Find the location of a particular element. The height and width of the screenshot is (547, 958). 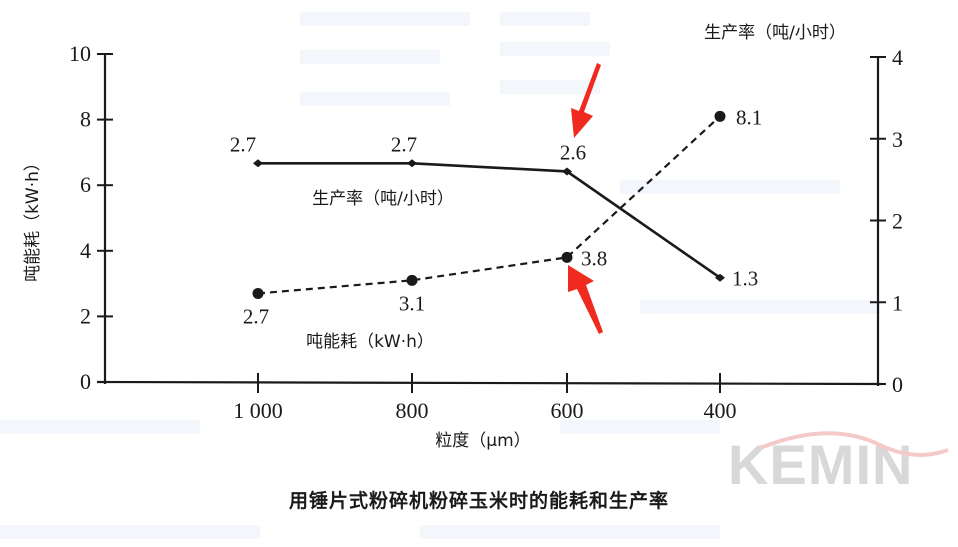

left-tick-label: 8 is located at coordinates (85, 119).